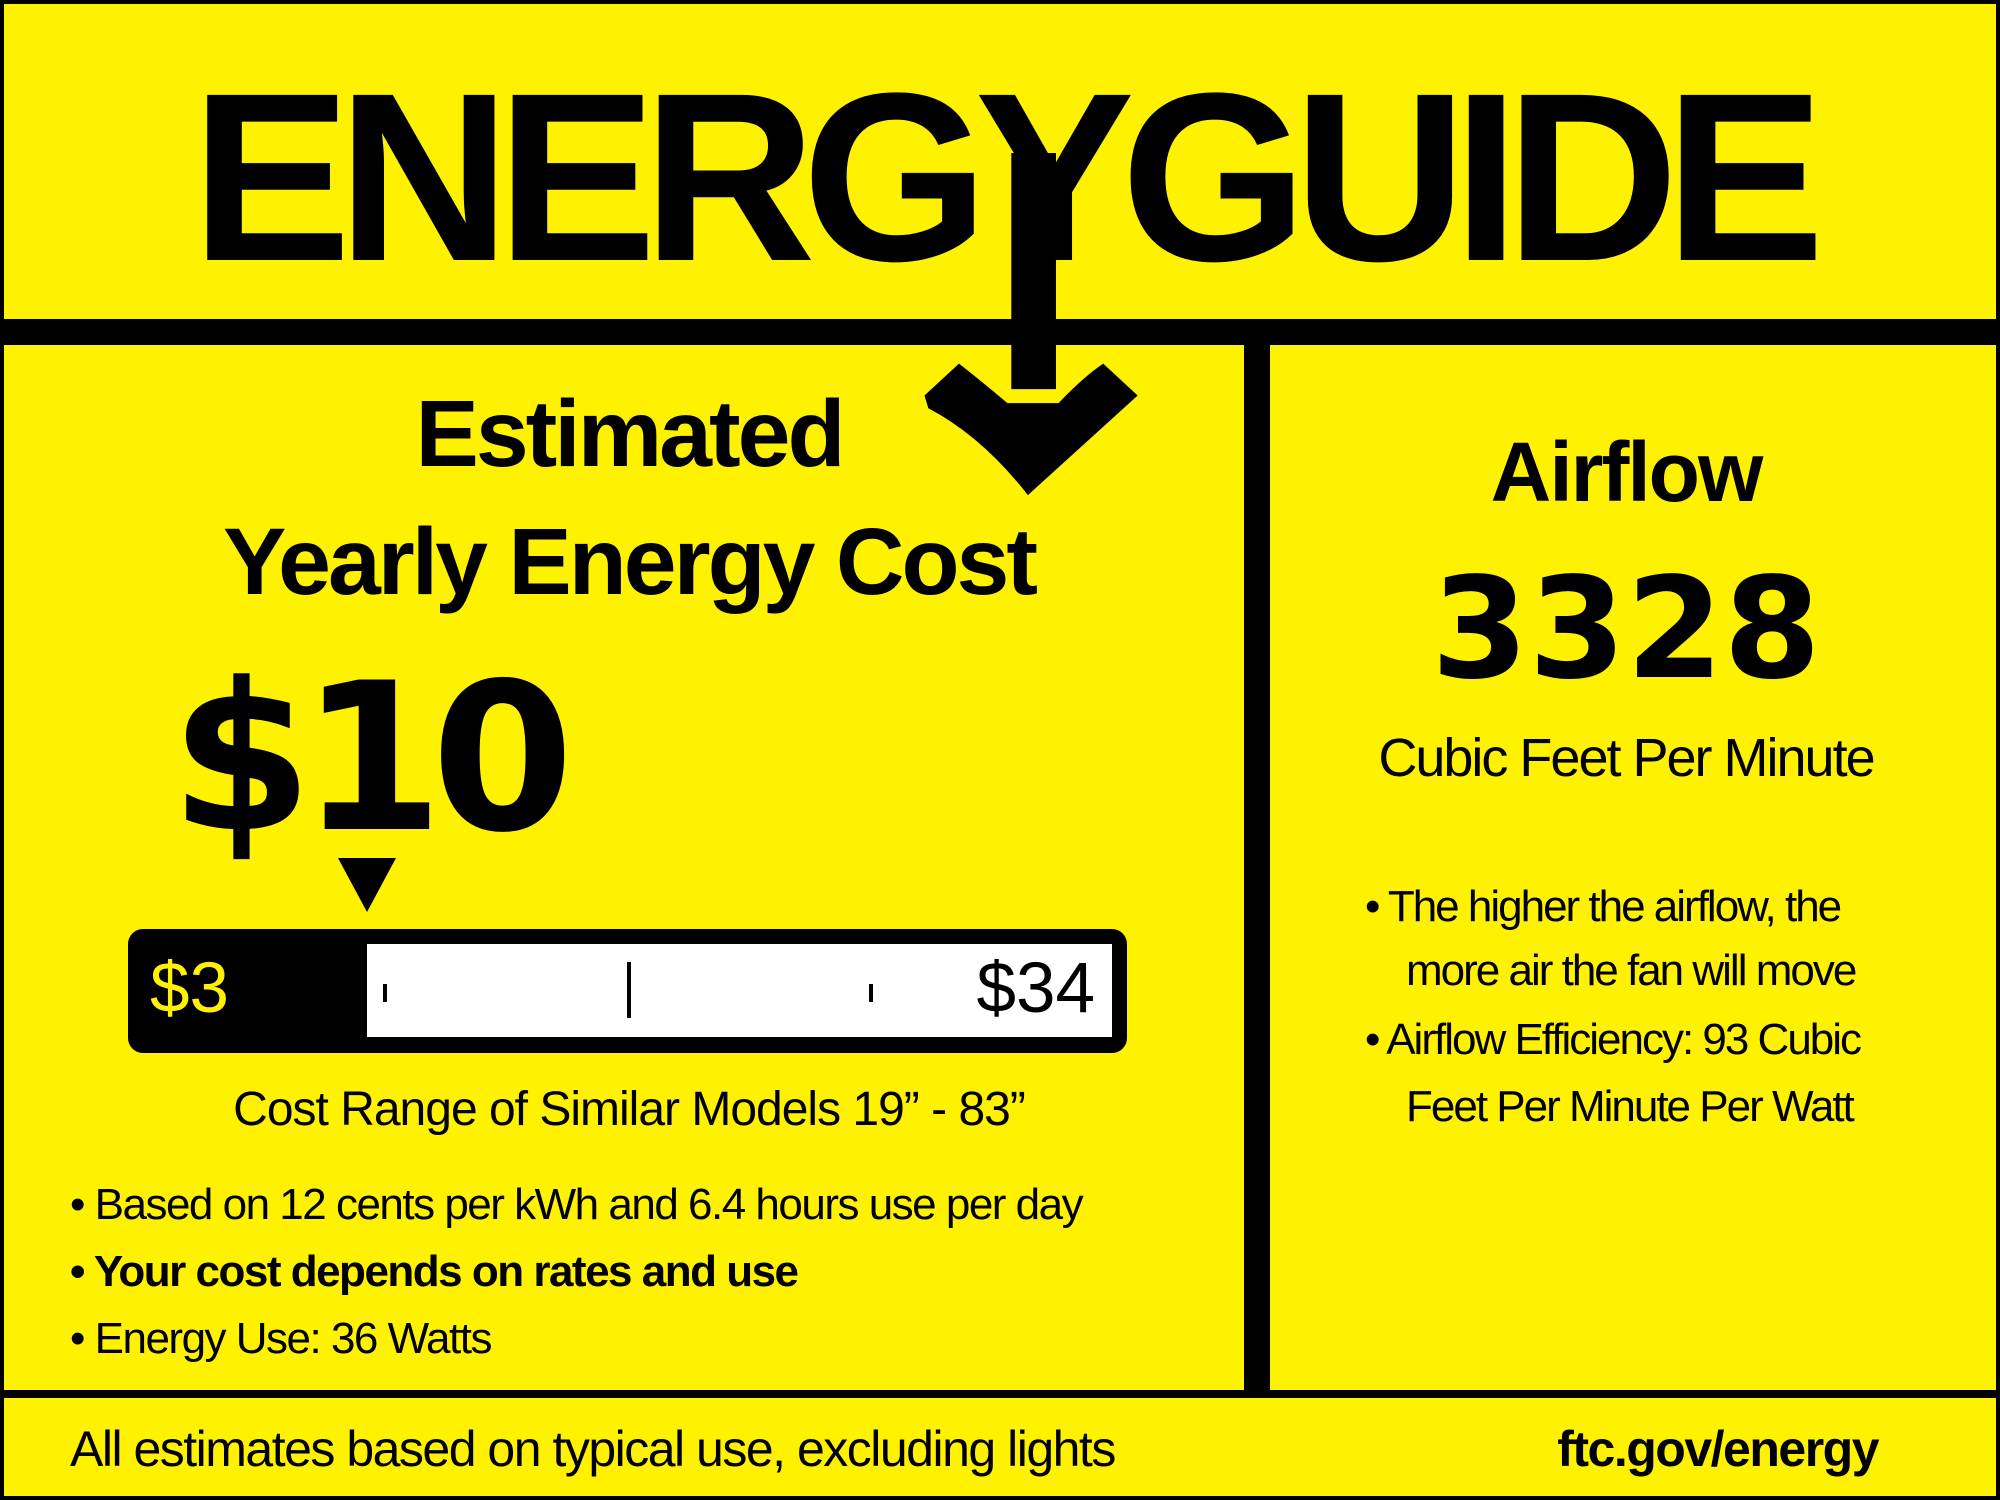 Image resolution: width=2000 pixels, height=1500 pixels. I want to click on airflow-bullet-2-cont: Feet Per Minute Per Watt, so click(1630, 1106).